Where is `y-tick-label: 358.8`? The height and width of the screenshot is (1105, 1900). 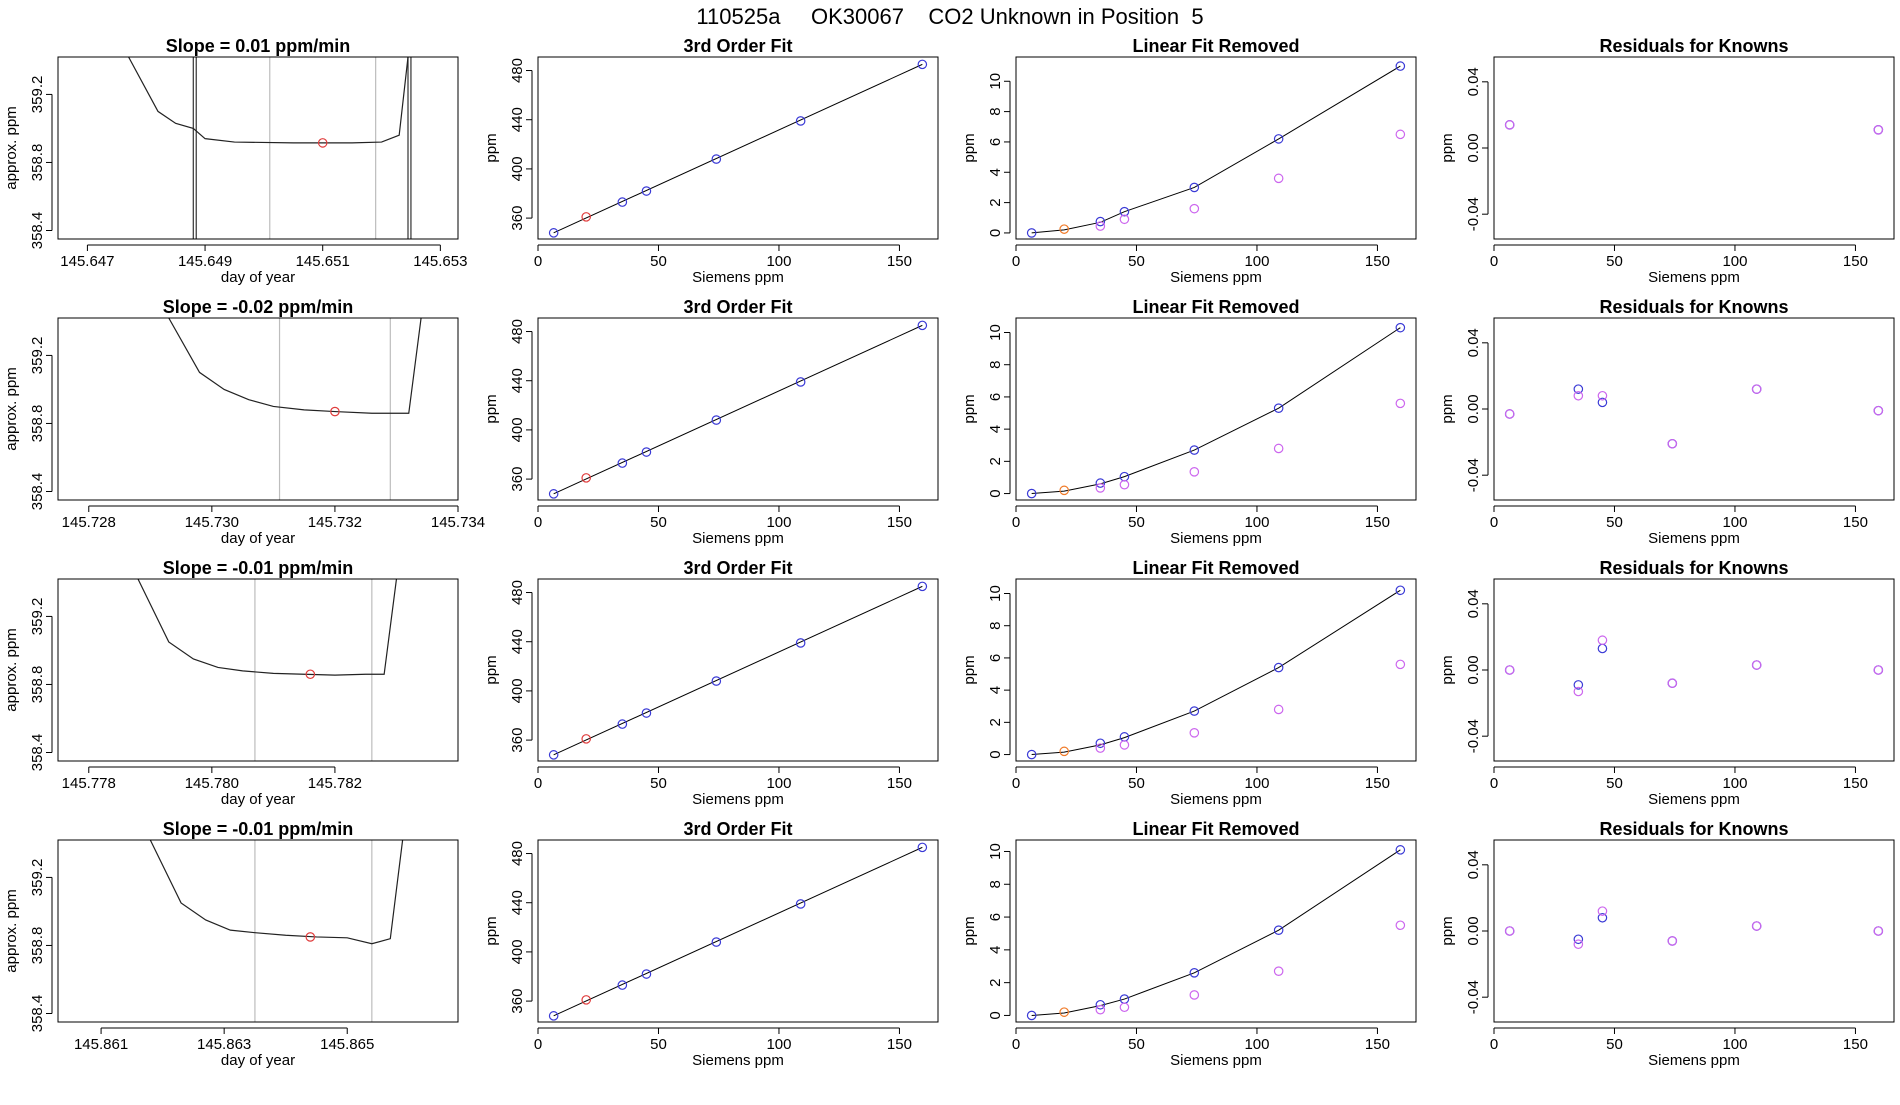 y-tick-label: 358.8 is located at coordinates (37, 946).